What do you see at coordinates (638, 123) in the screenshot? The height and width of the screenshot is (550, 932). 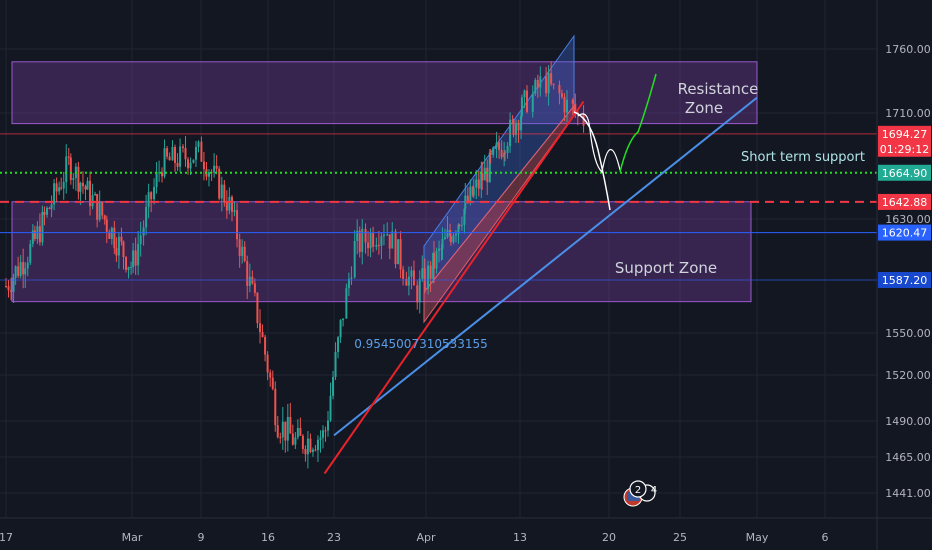 I see `green-projection-path` at bounding box center [638, 123].